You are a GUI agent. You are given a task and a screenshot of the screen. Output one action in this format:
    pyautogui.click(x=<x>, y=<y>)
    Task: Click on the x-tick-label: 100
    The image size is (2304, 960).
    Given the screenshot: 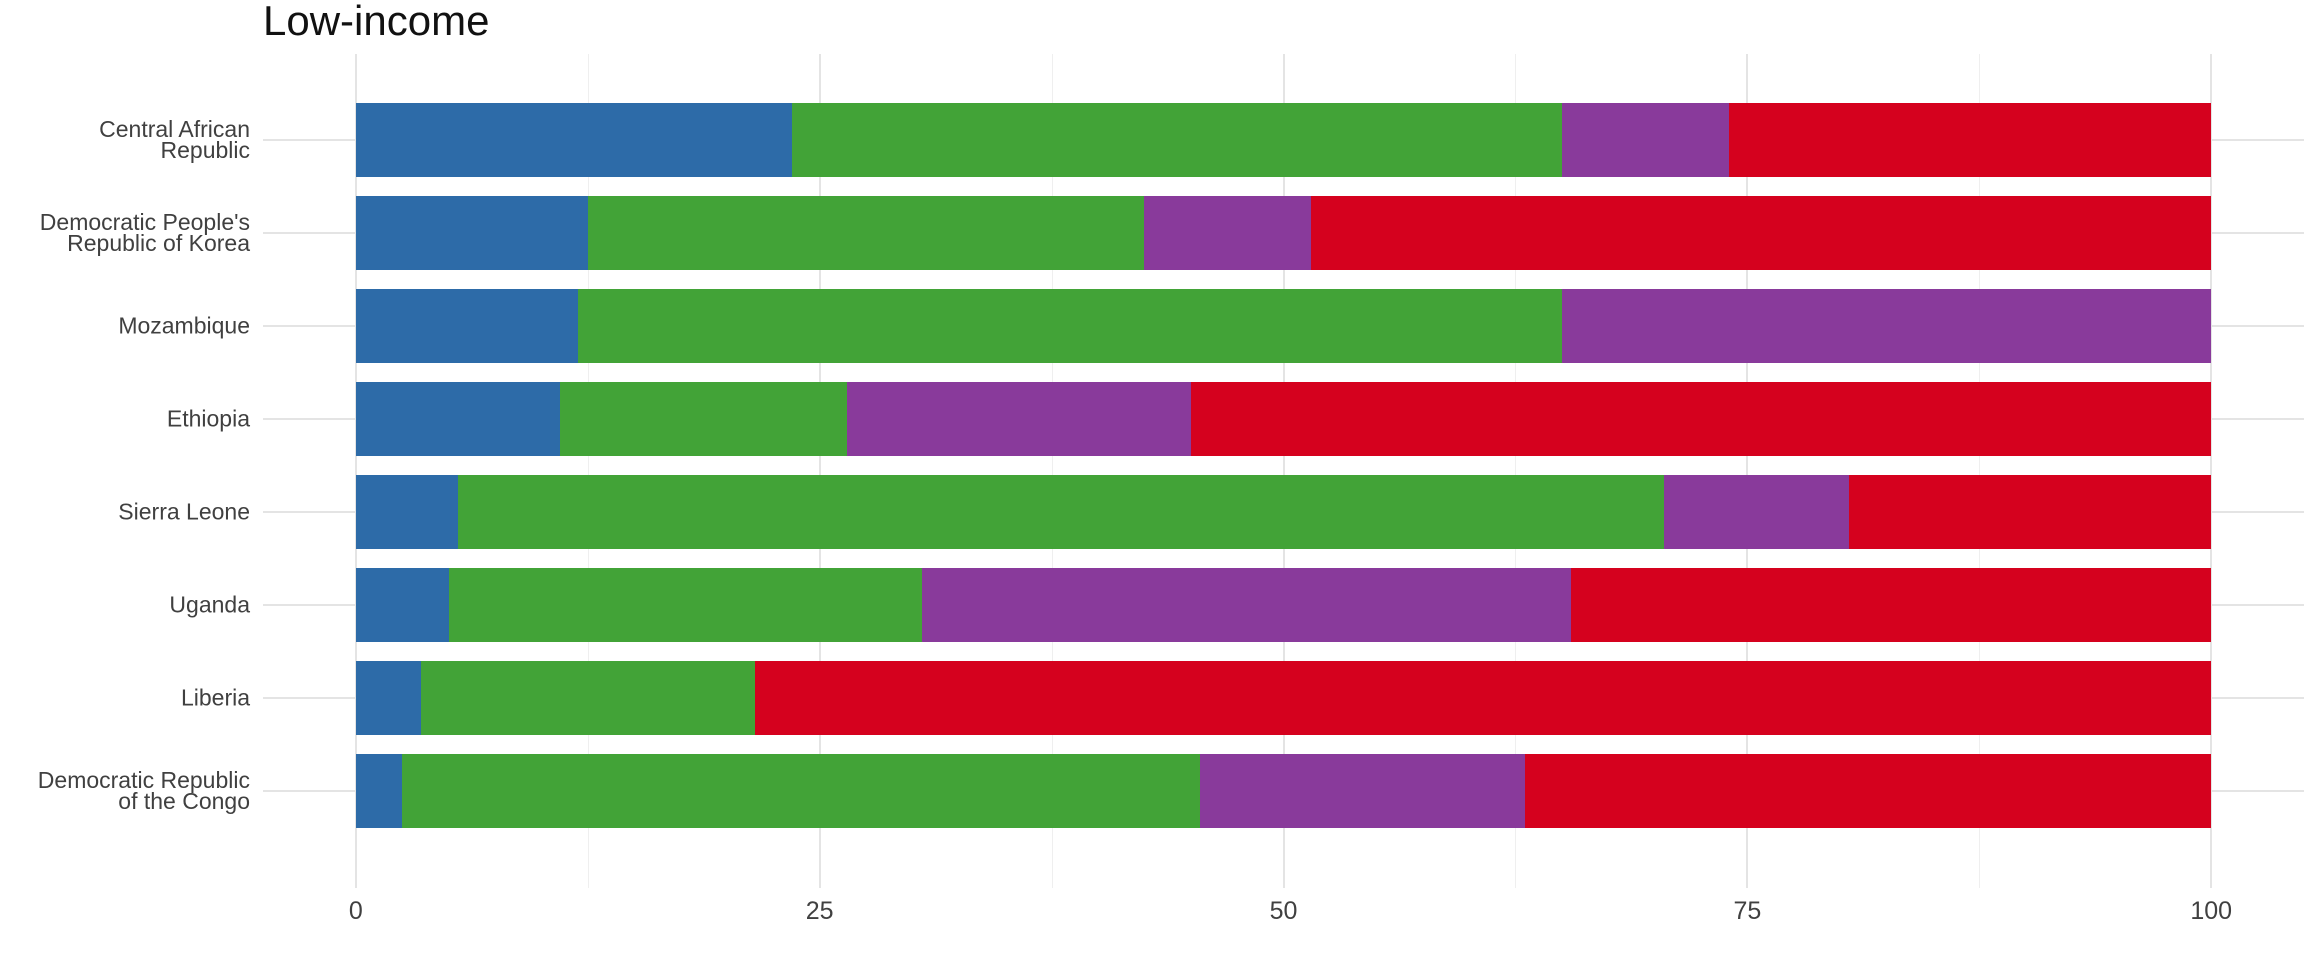 What is the action you would take?
    pyautogui.click(x=2211, y=911)
    